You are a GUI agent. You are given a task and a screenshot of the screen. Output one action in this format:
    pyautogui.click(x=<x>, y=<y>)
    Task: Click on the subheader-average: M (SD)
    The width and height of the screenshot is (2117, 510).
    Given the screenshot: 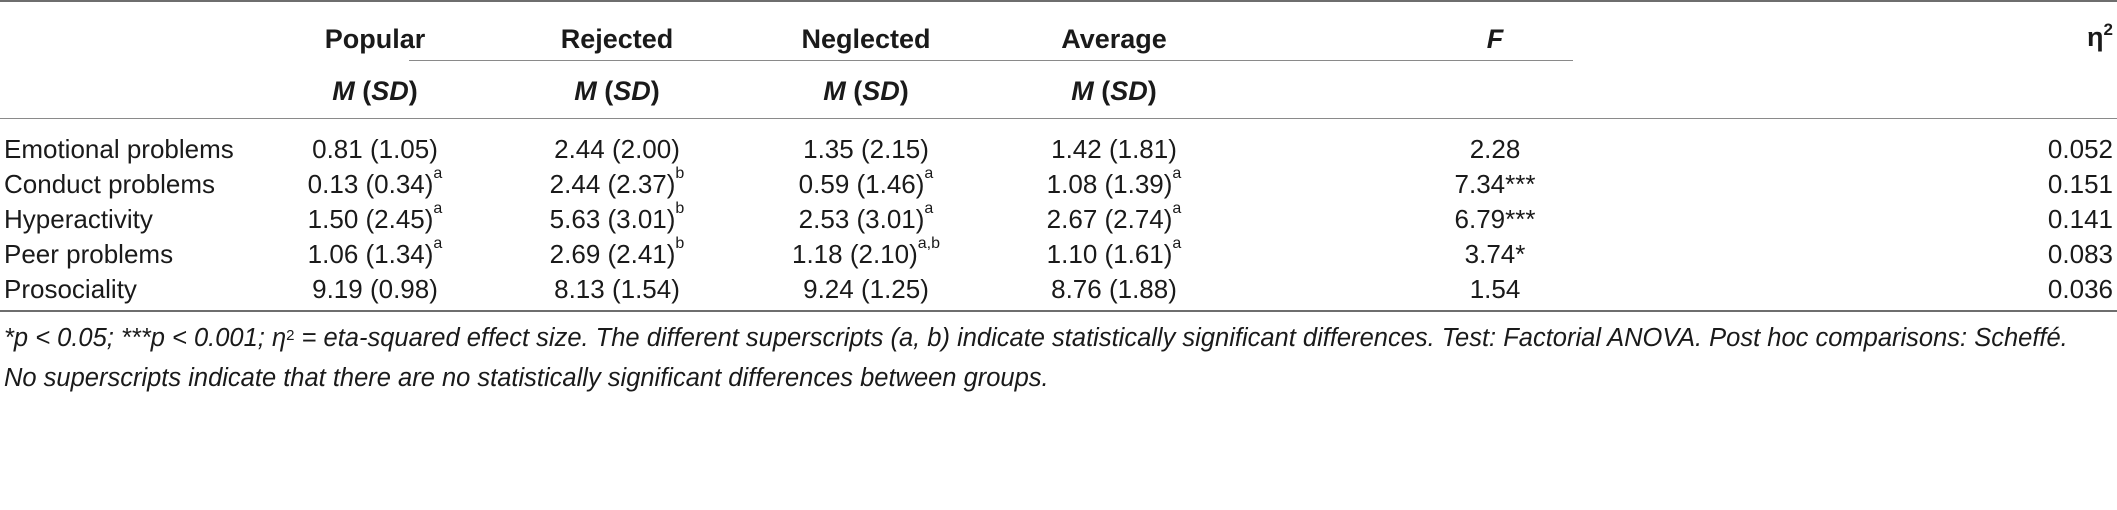 What is the action you would take?
    pyautogui.click(x=1114, y=91)
    